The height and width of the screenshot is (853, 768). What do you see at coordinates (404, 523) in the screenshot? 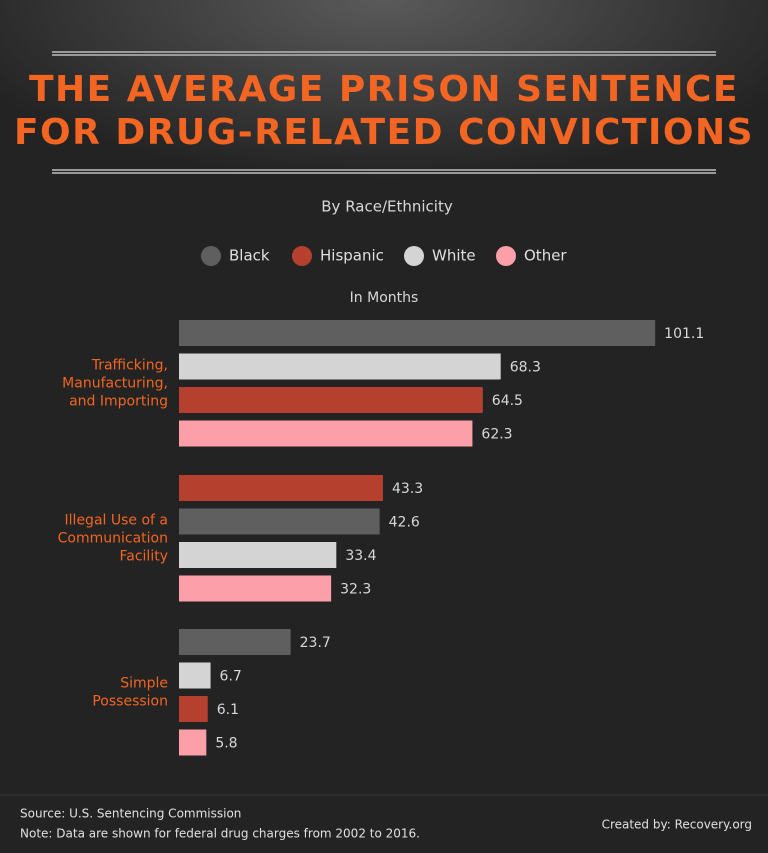
I see `value-label: 42.6` at bounding box center [404, 523].